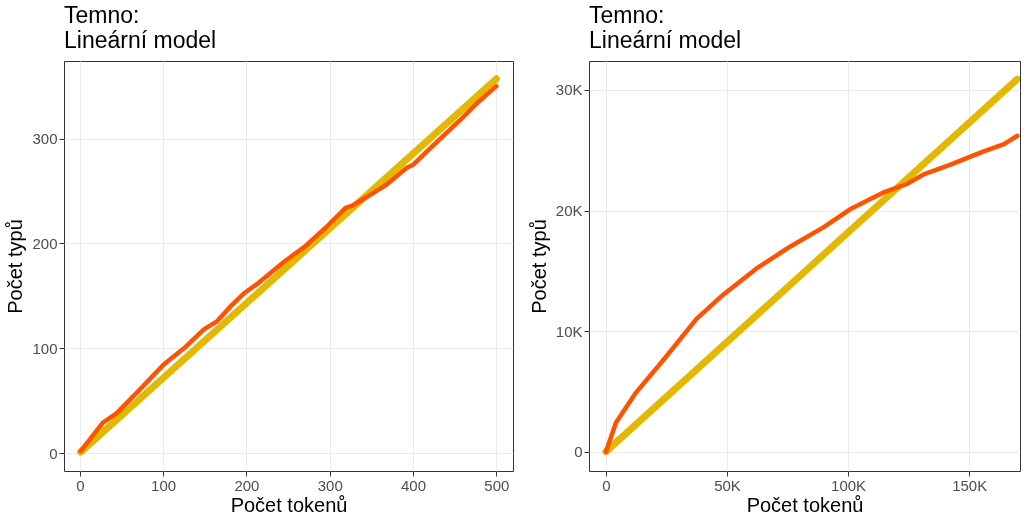 The height and width of the screenshot is (520, 1035). I want to click on y-tick-label: 30K, so click(569, 90).